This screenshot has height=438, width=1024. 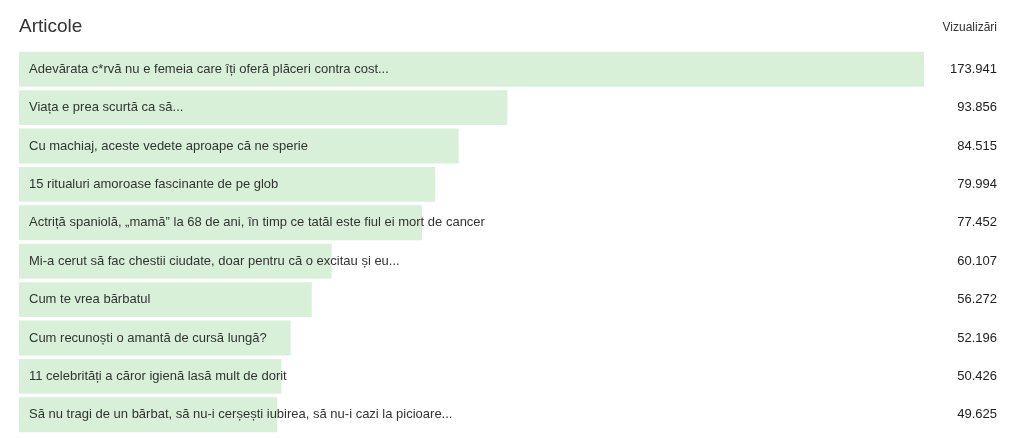 I want to click on data-label: 50.426, so click(x=977, y=375).